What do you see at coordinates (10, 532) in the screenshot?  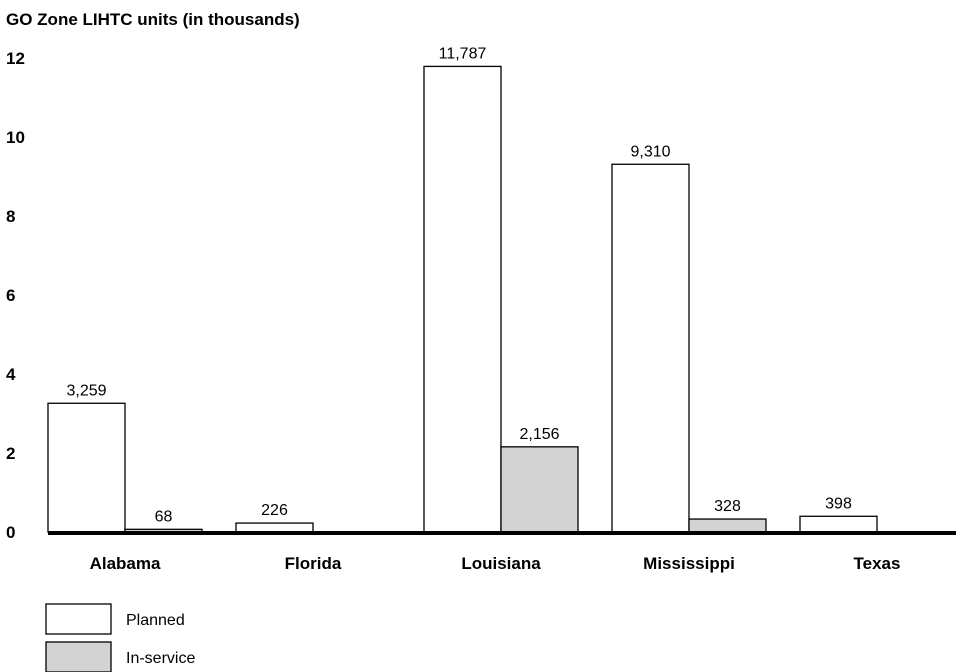 I see `y-tick-label: 0` at bounding box center [10, 532].